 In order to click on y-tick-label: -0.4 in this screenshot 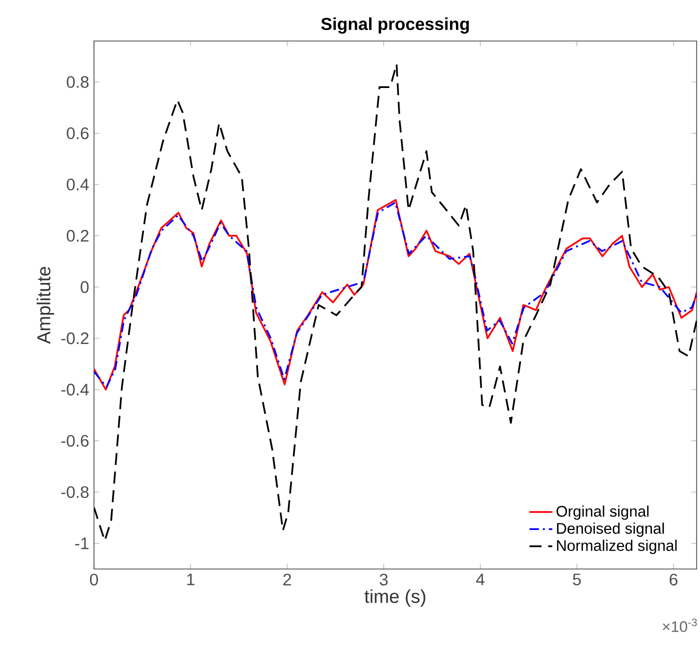, I will do `click(75, 390)`.